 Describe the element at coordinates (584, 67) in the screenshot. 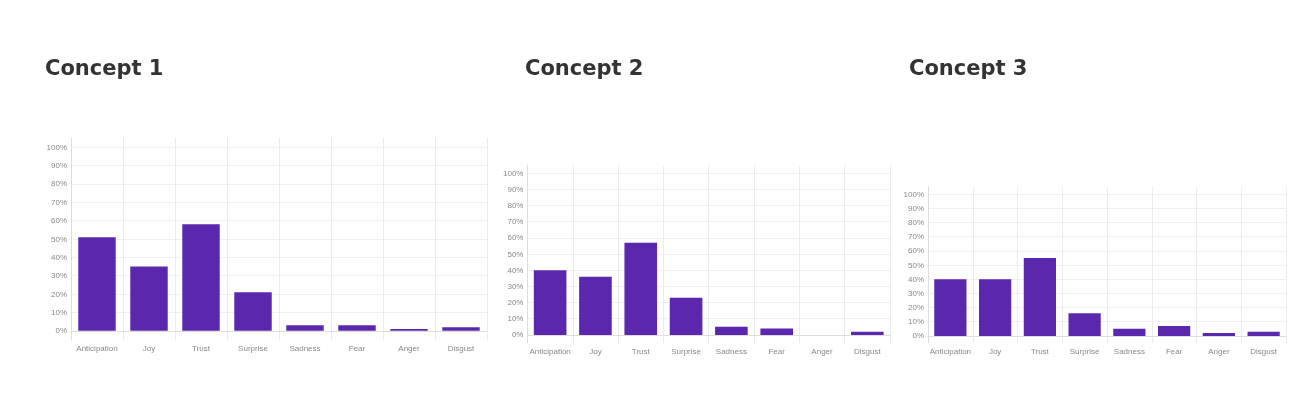

I see `chart-title: Concept 2` at that location.